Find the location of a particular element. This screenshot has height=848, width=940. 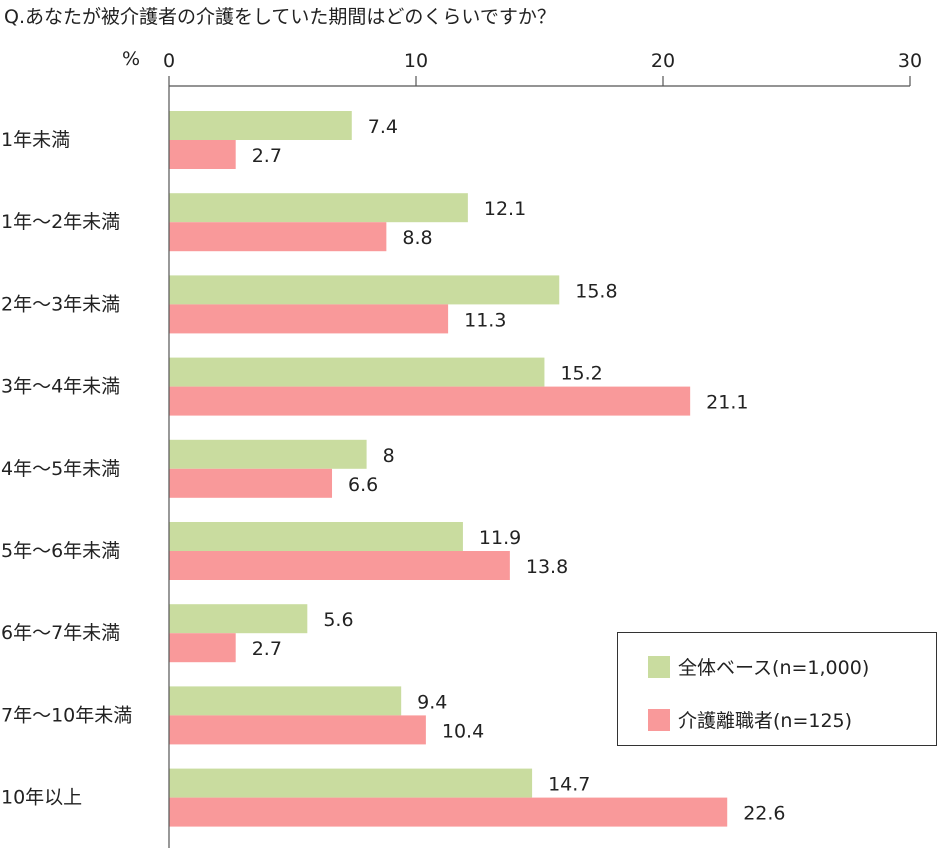

category-label-3: 3年〜4年未満 is located at coordinates (60, 387).